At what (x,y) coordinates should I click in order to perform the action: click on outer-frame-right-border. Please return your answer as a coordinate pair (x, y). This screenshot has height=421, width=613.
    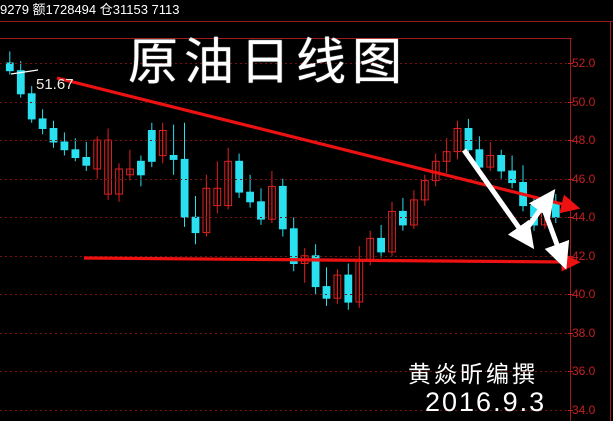
    Looking at the image, I should click on (610, 221).